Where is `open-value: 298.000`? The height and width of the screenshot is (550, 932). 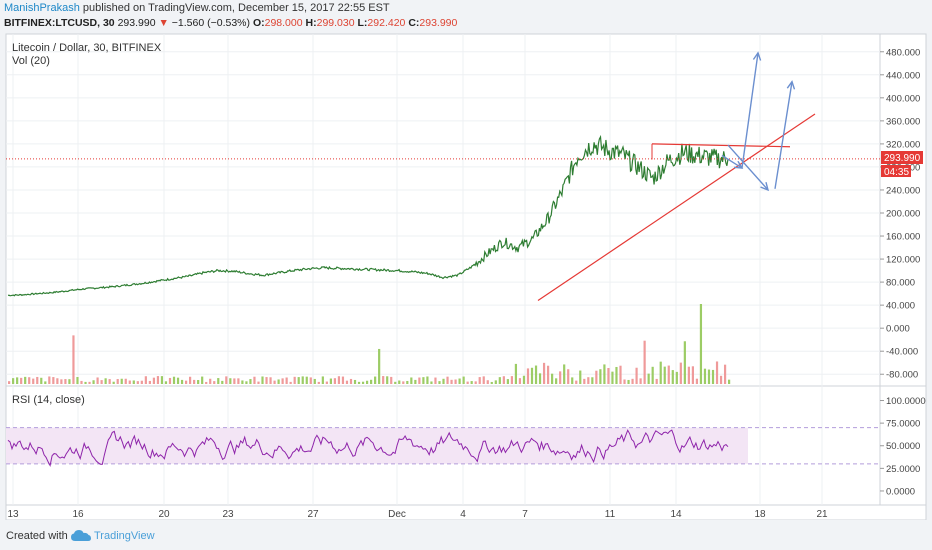
open-value: 298.000 is located at coordinates (283, 23).